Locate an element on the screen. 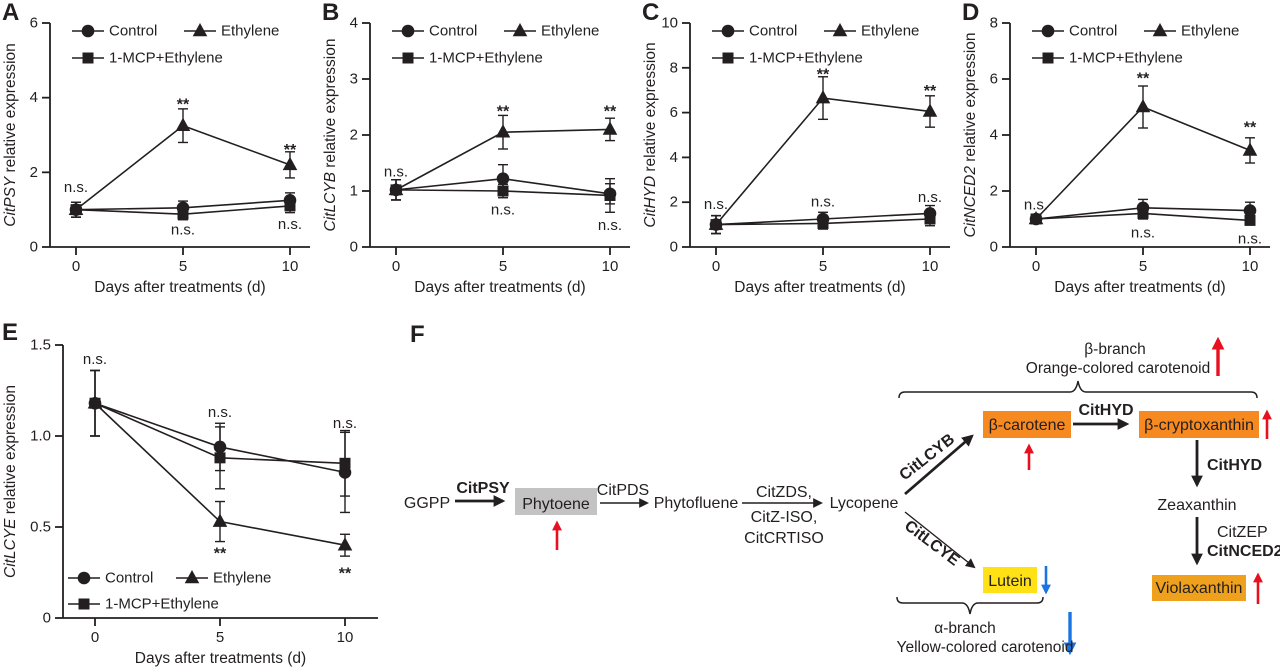 The height and width of the screenshot is (672, 1280). panel-letter-f: F is located at coordinates (417, 334).